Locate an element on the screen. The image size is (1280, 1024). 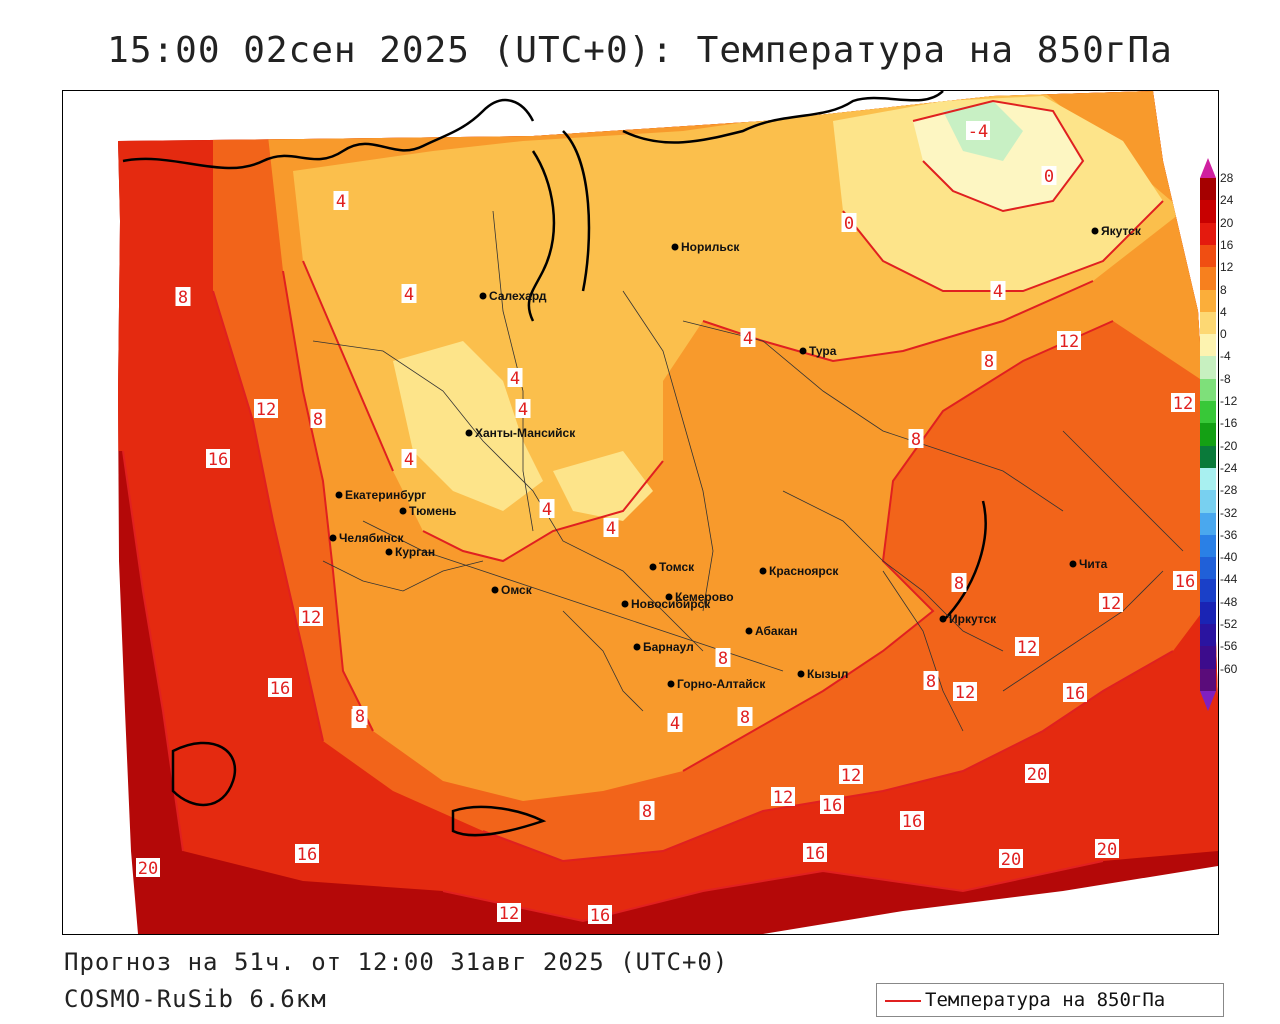
legend: Температура на 850гПа is located at coordinates (1050, 1000).